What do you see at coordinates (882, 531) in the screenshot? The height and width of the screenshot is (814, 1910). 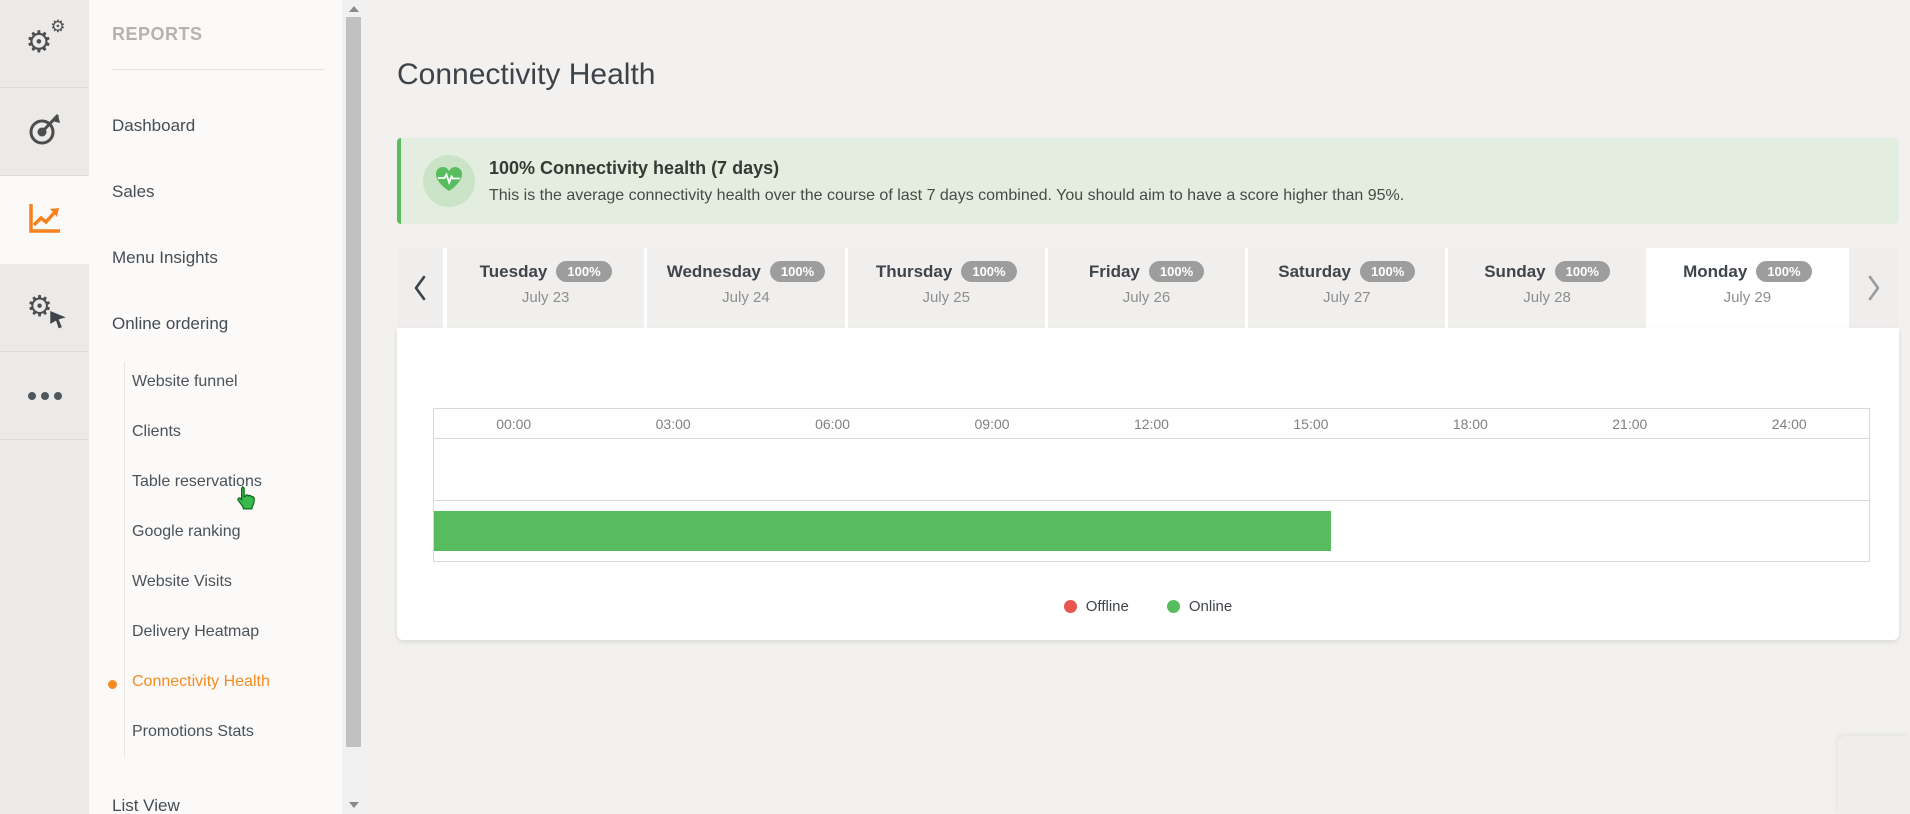 I see `online-bar` at bounding box center [882, 531].